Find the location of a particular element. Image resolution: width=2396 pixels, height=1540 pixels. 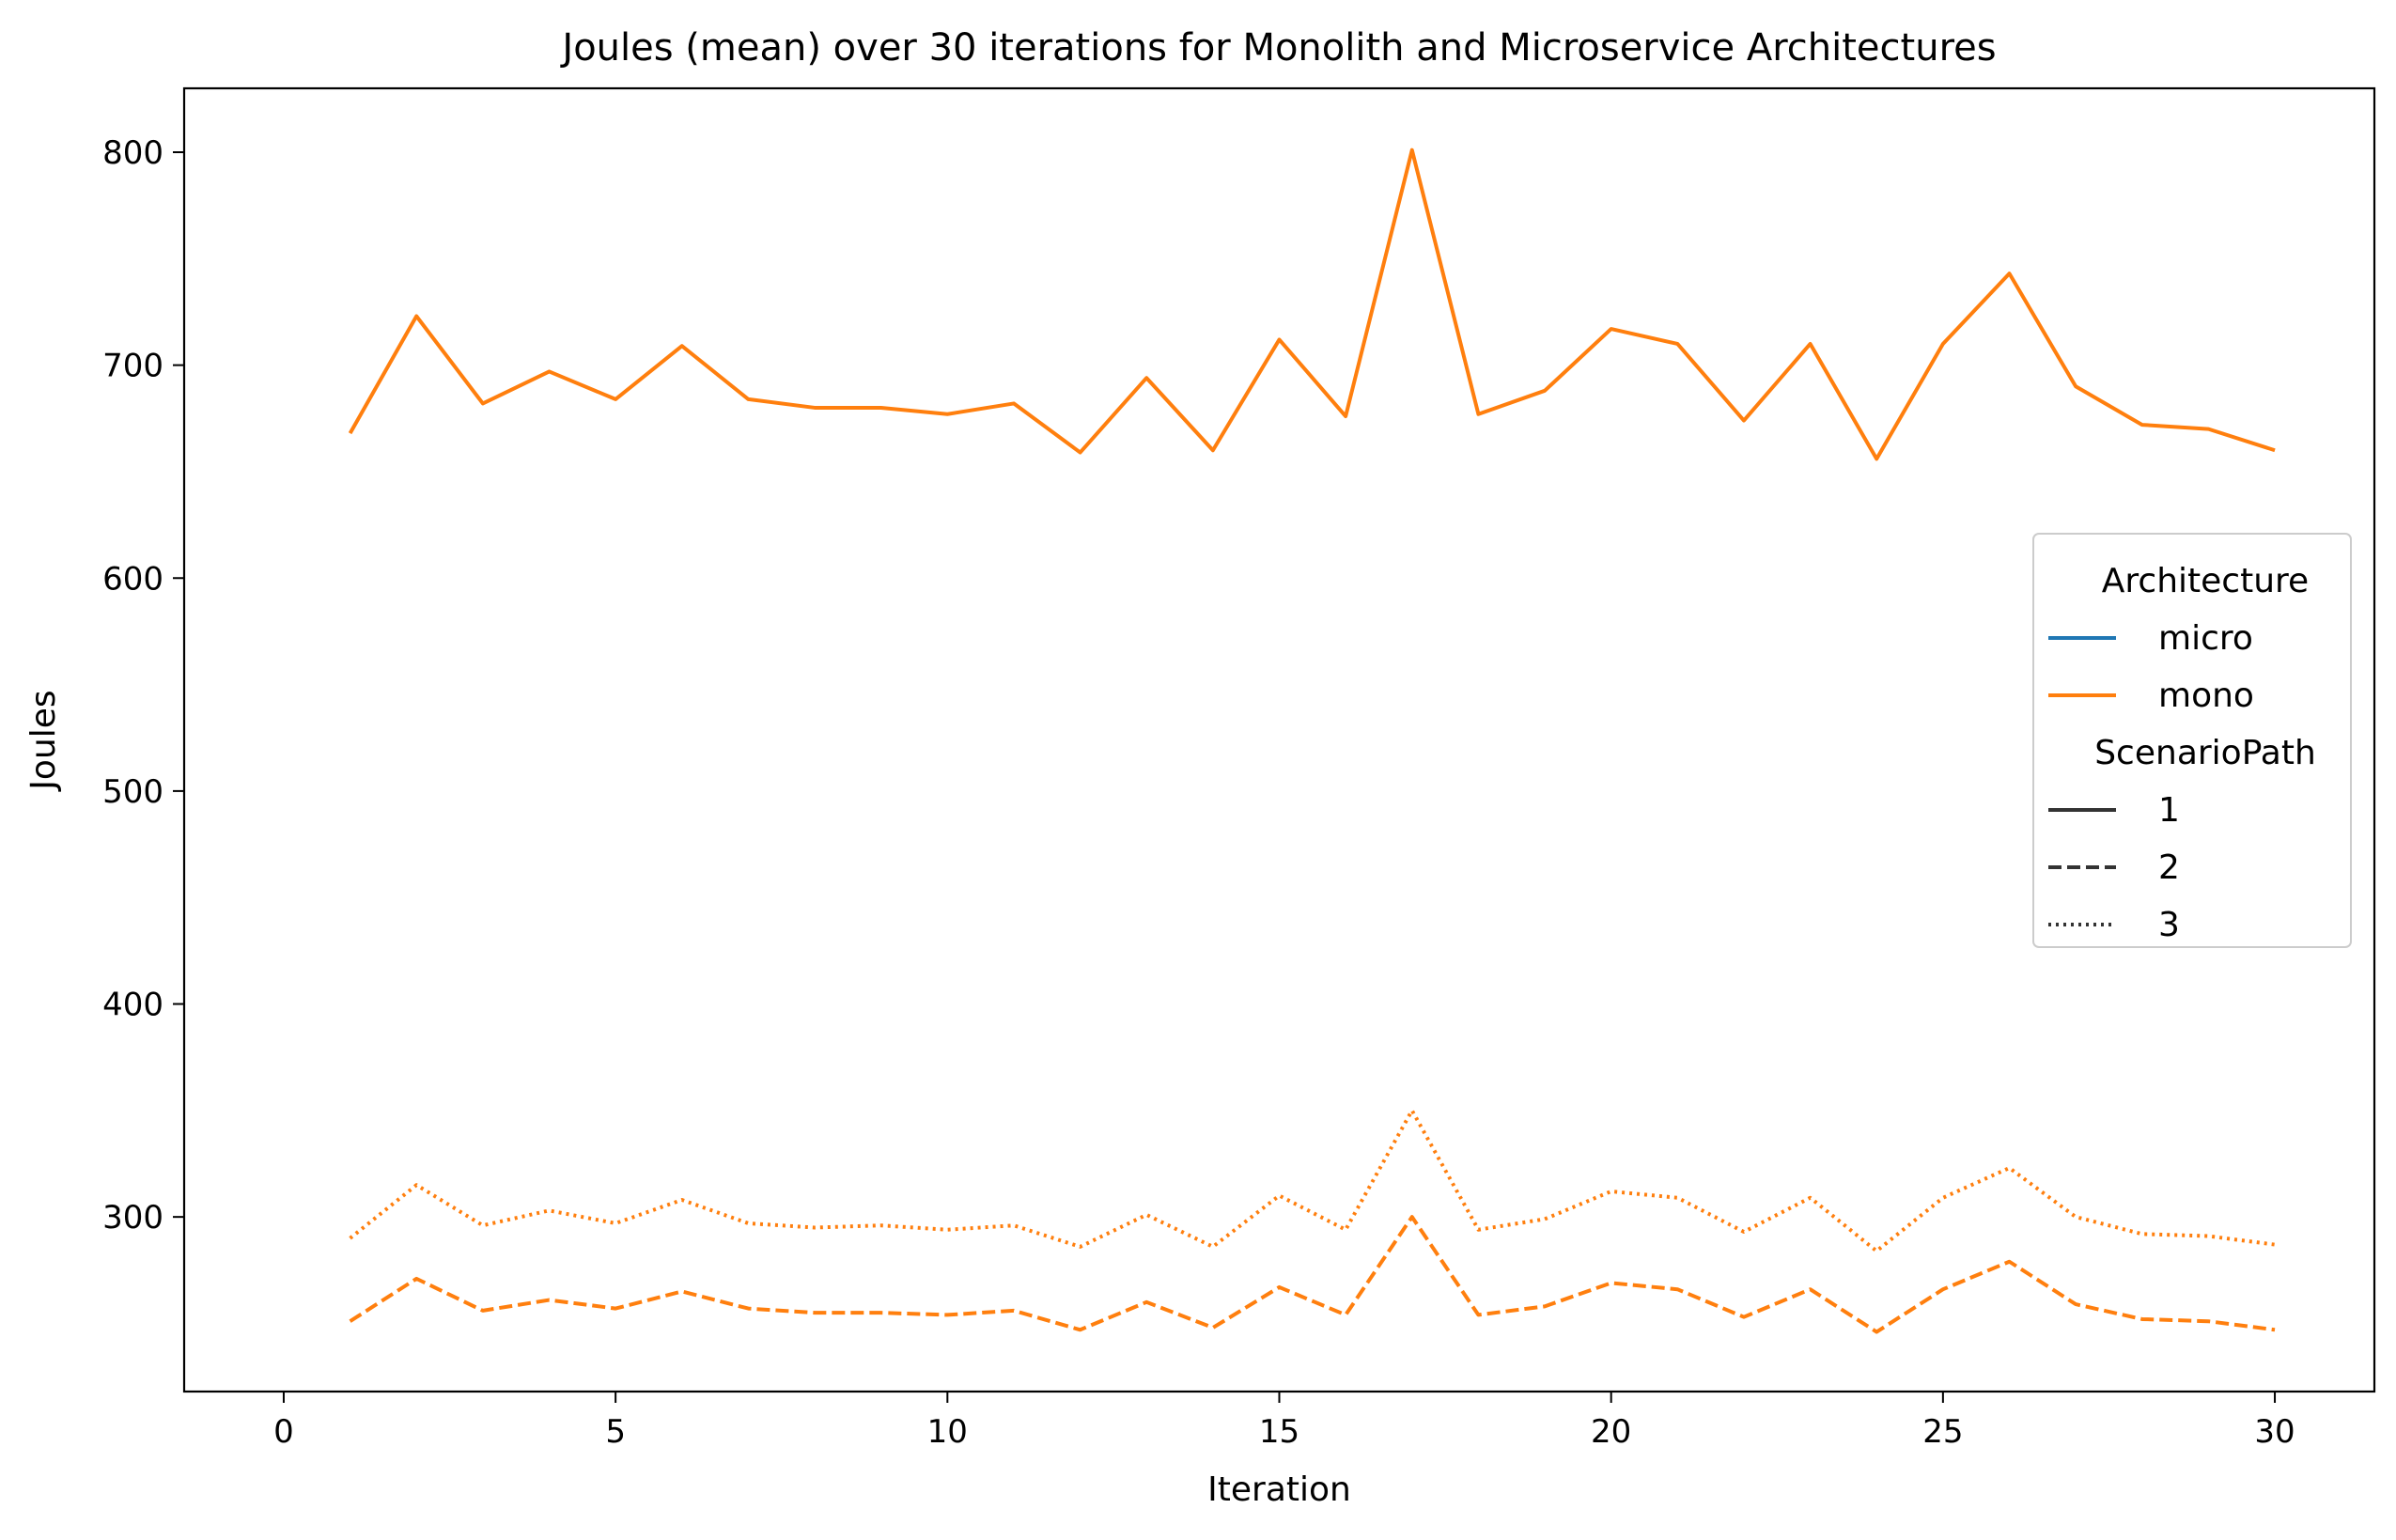

x-tick-label: 20 is located at coordinates (1611, 1432).